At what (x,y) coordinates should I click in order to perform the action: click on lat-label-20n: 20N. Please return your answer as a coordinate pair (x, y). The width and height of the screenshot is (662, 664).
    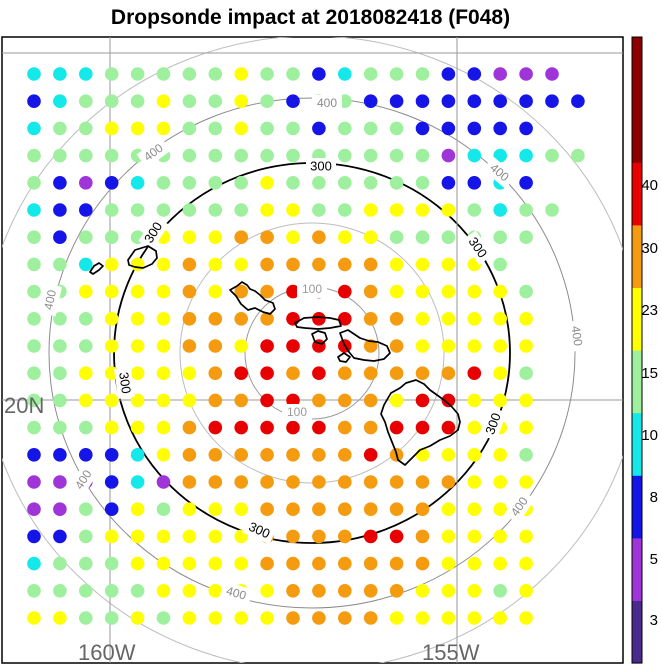
    Looking at the image, I should click on (24, 405).